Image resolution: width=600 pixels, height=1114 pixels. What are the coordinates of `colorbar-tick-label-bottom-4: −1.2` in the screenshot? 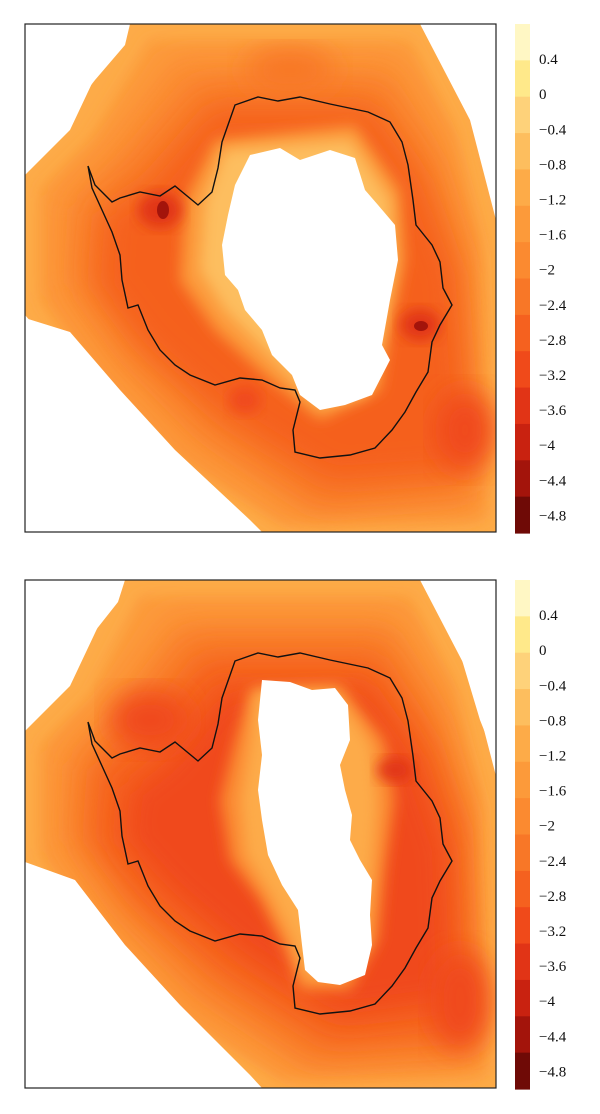 It's located at (552, 757).